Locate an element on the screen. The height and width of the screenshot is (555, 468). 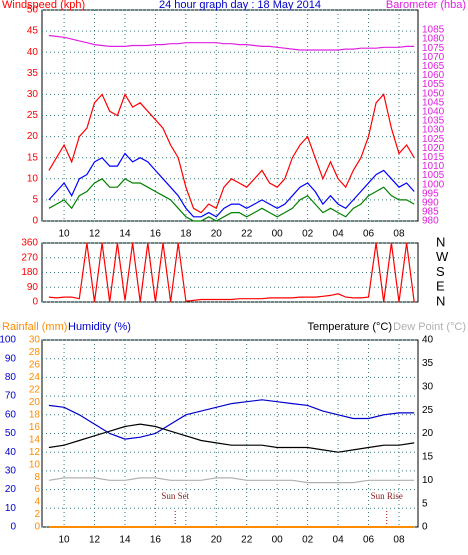
y-tick-label: 80 is located at coordinates (11, 377).